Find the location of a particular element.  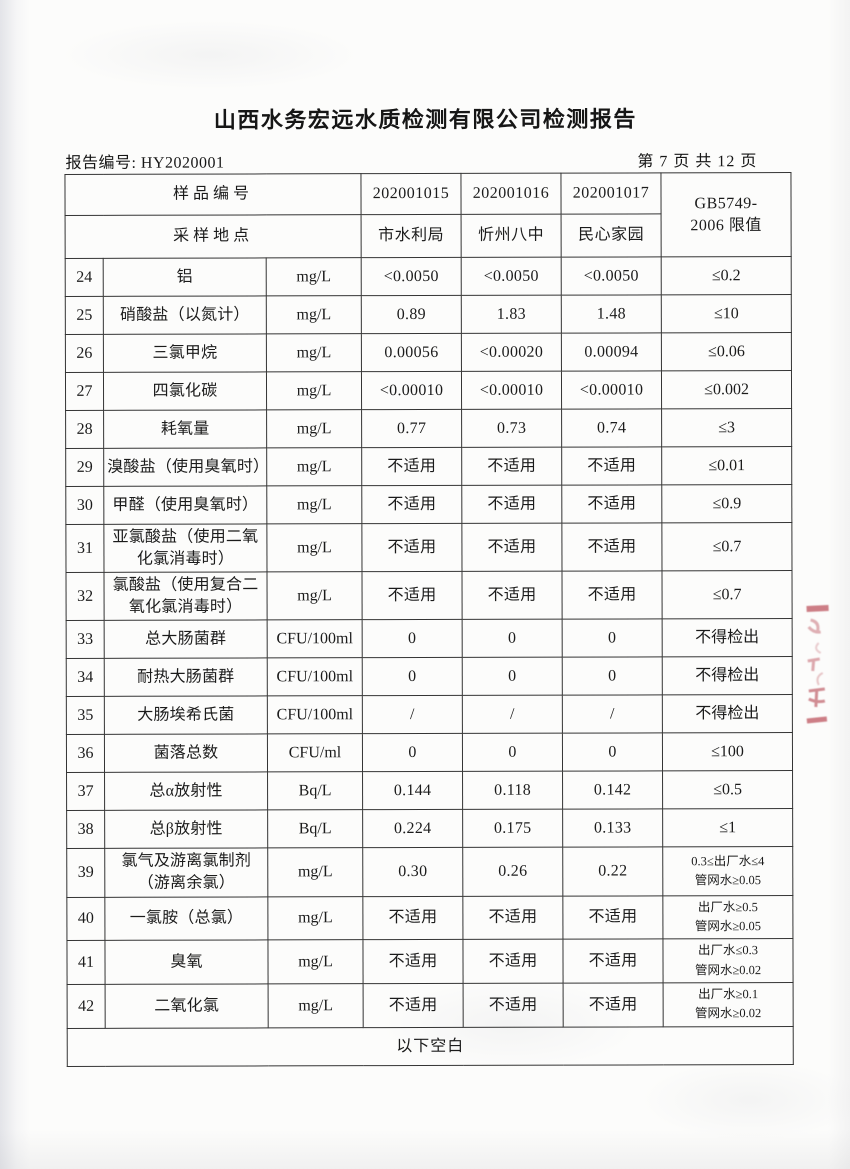

table-row: 33 总大肠菌群 CFU/100ml 0 0 0 不得检出 is located at coordinates (429, 638).